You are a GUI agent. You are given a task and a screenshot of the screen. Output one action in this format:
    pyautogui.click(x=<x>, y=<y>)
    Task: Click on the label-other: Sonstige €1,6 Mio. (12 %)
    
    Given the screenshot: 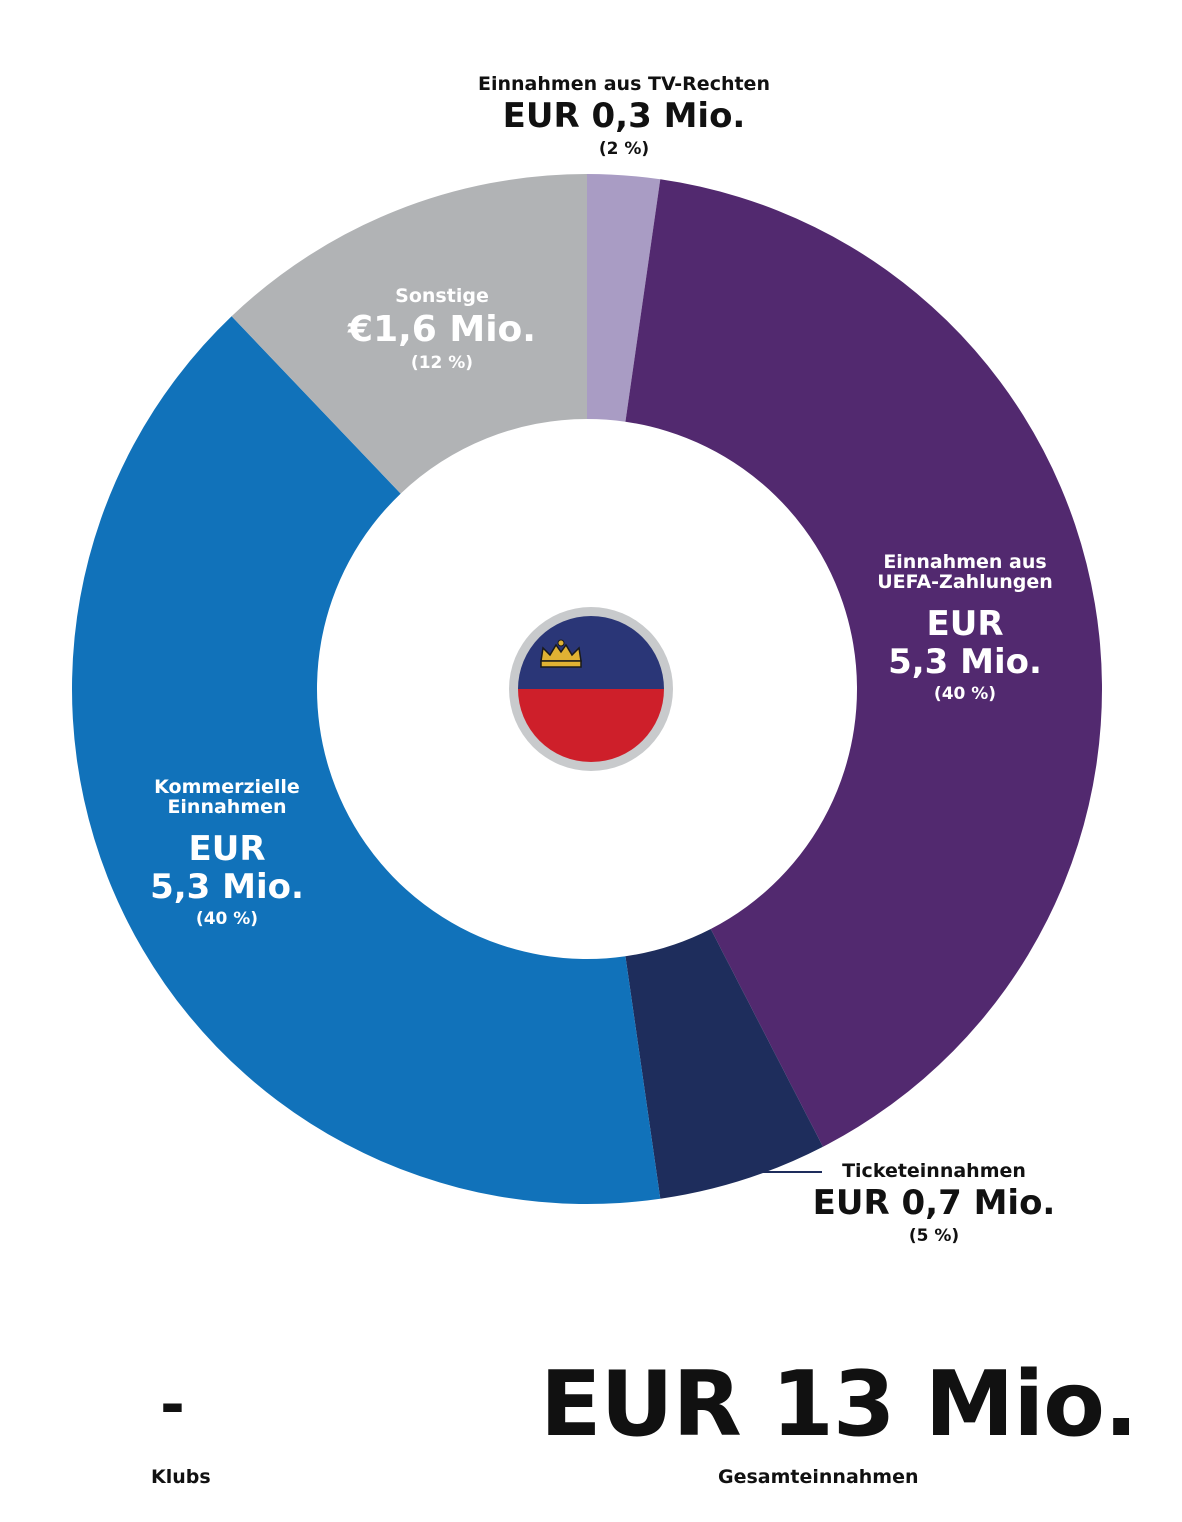 What is the action you would take?
    pyautogui.click(x=442, y=329)
    